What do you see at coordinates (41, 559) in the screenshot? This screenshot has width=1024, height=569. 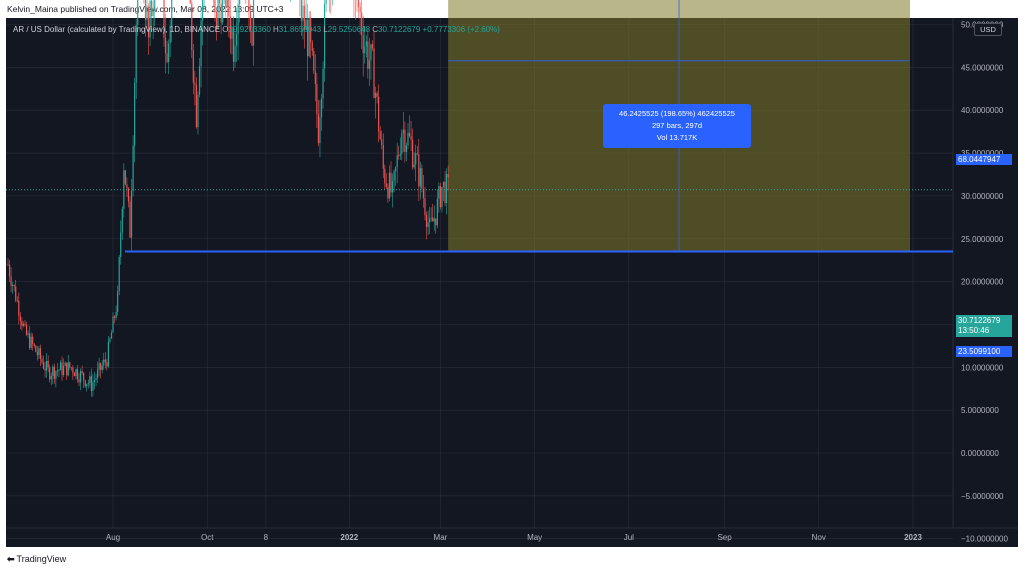 I see `tradingview-brand: TradingView` at bounding box center [41, 559].